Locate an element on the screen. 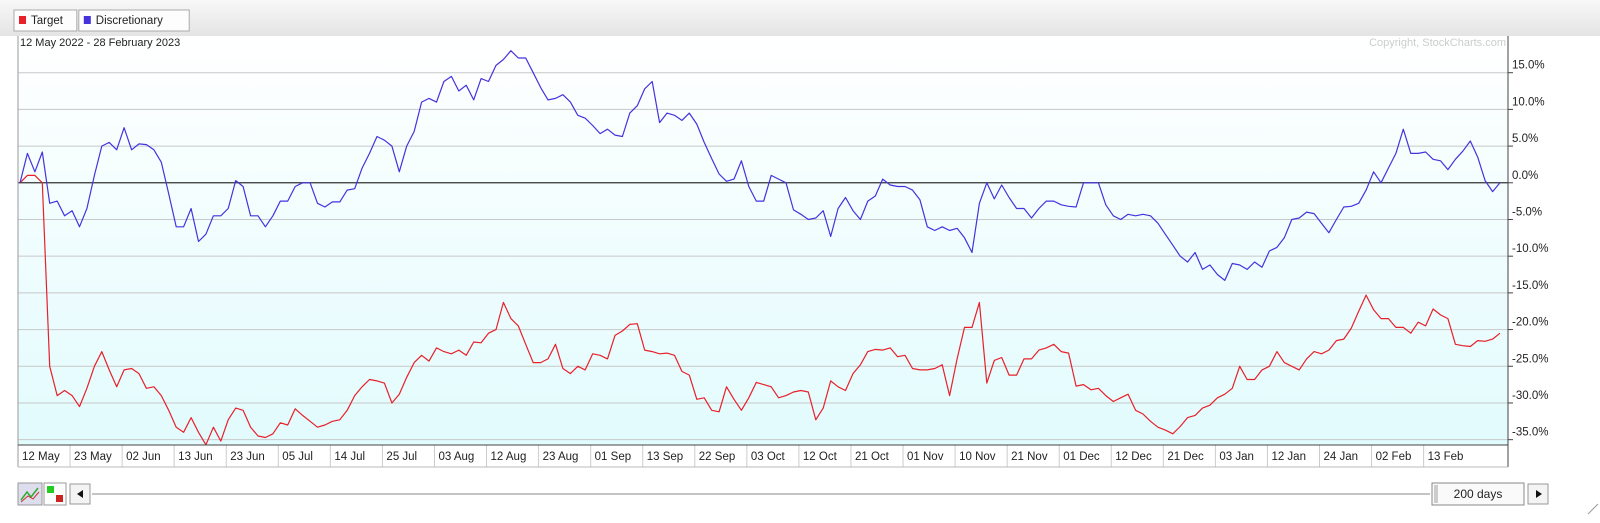  y-tick-label: 10.0% is located at coordinates (1528, 102).